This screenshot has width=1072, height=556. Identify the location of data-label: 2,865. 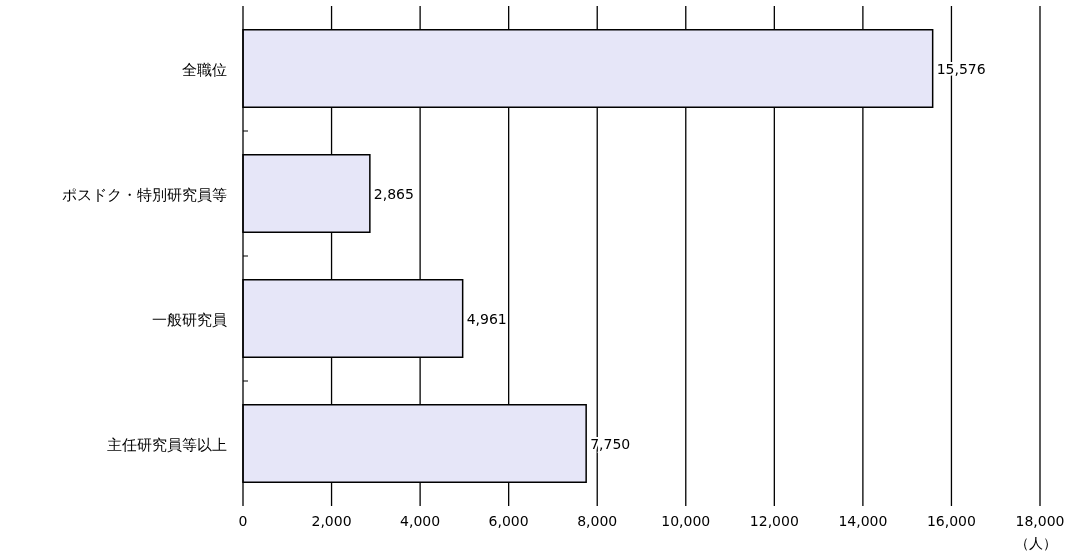
(393, 193).